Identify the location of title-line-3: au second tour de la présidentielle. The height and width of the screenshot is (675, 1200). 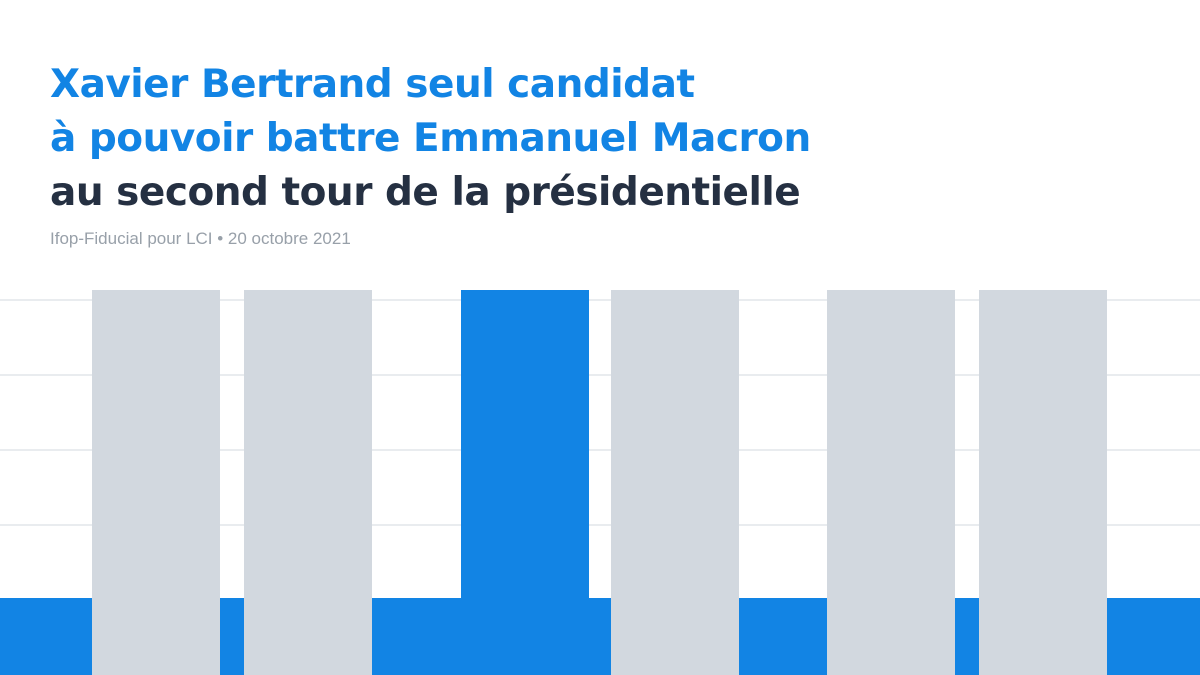
(425, 192).